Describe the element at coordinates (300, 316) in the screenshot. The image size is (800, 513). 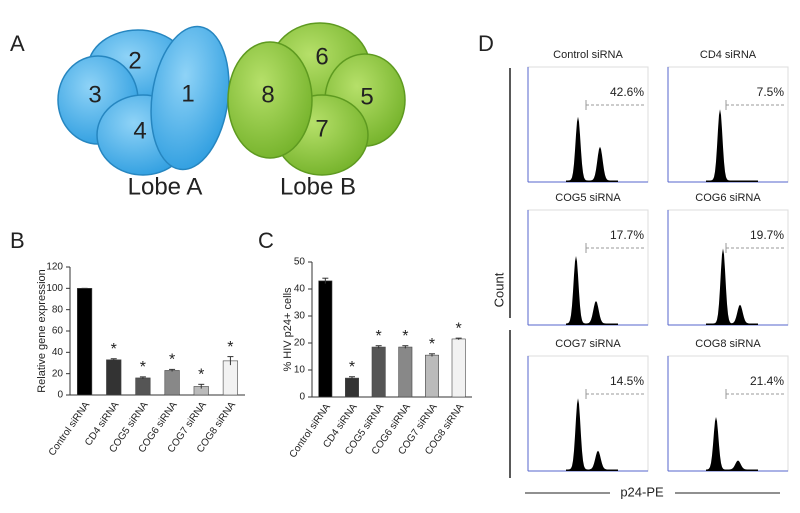
I see `y-tick-label: 30` at that location.